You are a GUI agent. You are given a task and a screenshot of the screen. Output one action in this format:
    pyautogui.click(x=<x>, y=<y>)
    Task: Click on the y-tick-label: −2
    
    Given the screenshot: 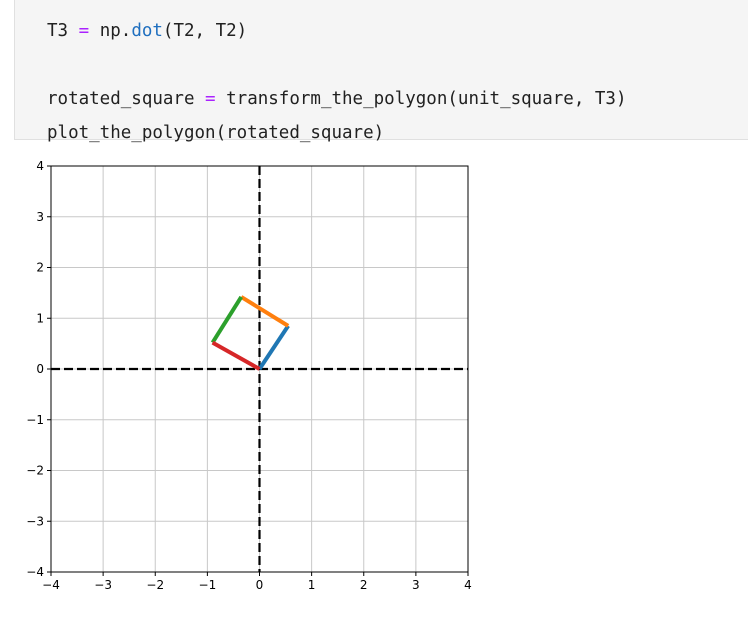 What is the action you would take?
    pyautogui.click(x=35, y=471)
    